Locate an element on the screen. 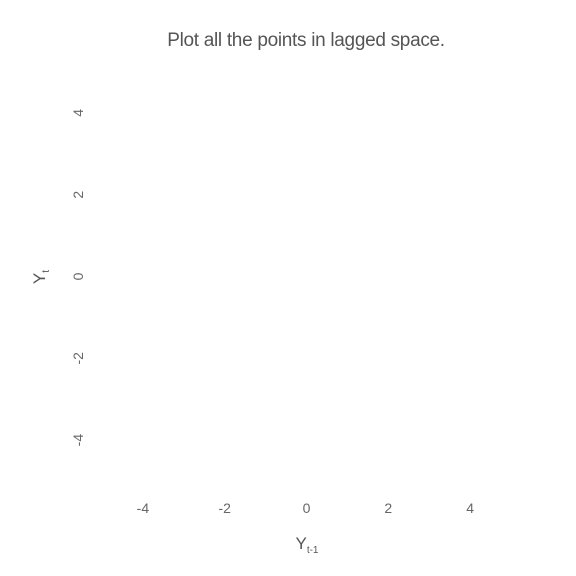 The image size is (576, 576). y-axis-label-base: Y is located at coordinates (39, 278).